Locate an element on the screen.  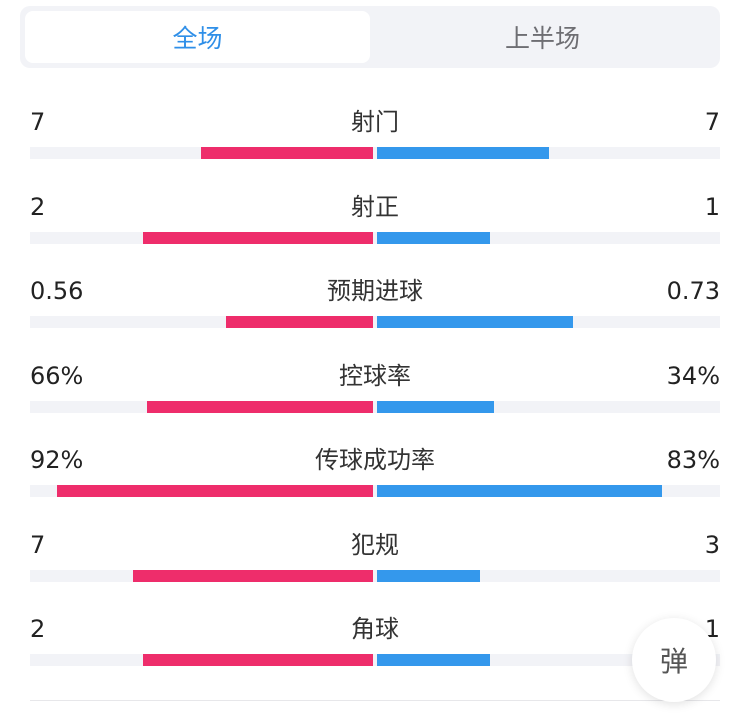
stat-row-shots: 7 射门 7 is located at coordinates (375, 137).